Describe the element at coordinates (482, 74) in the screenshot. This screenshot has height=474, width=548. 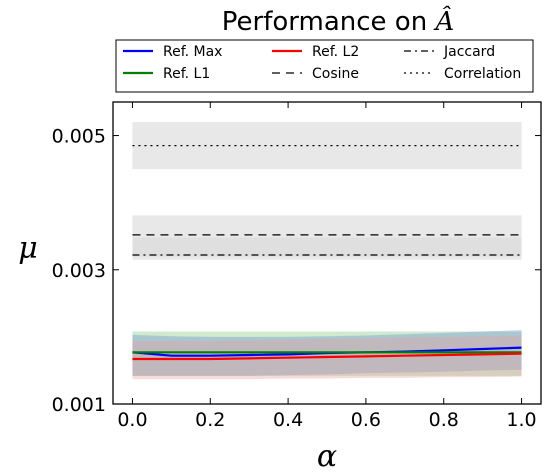
I see `legend-label-correlation: Correlation` at that location.